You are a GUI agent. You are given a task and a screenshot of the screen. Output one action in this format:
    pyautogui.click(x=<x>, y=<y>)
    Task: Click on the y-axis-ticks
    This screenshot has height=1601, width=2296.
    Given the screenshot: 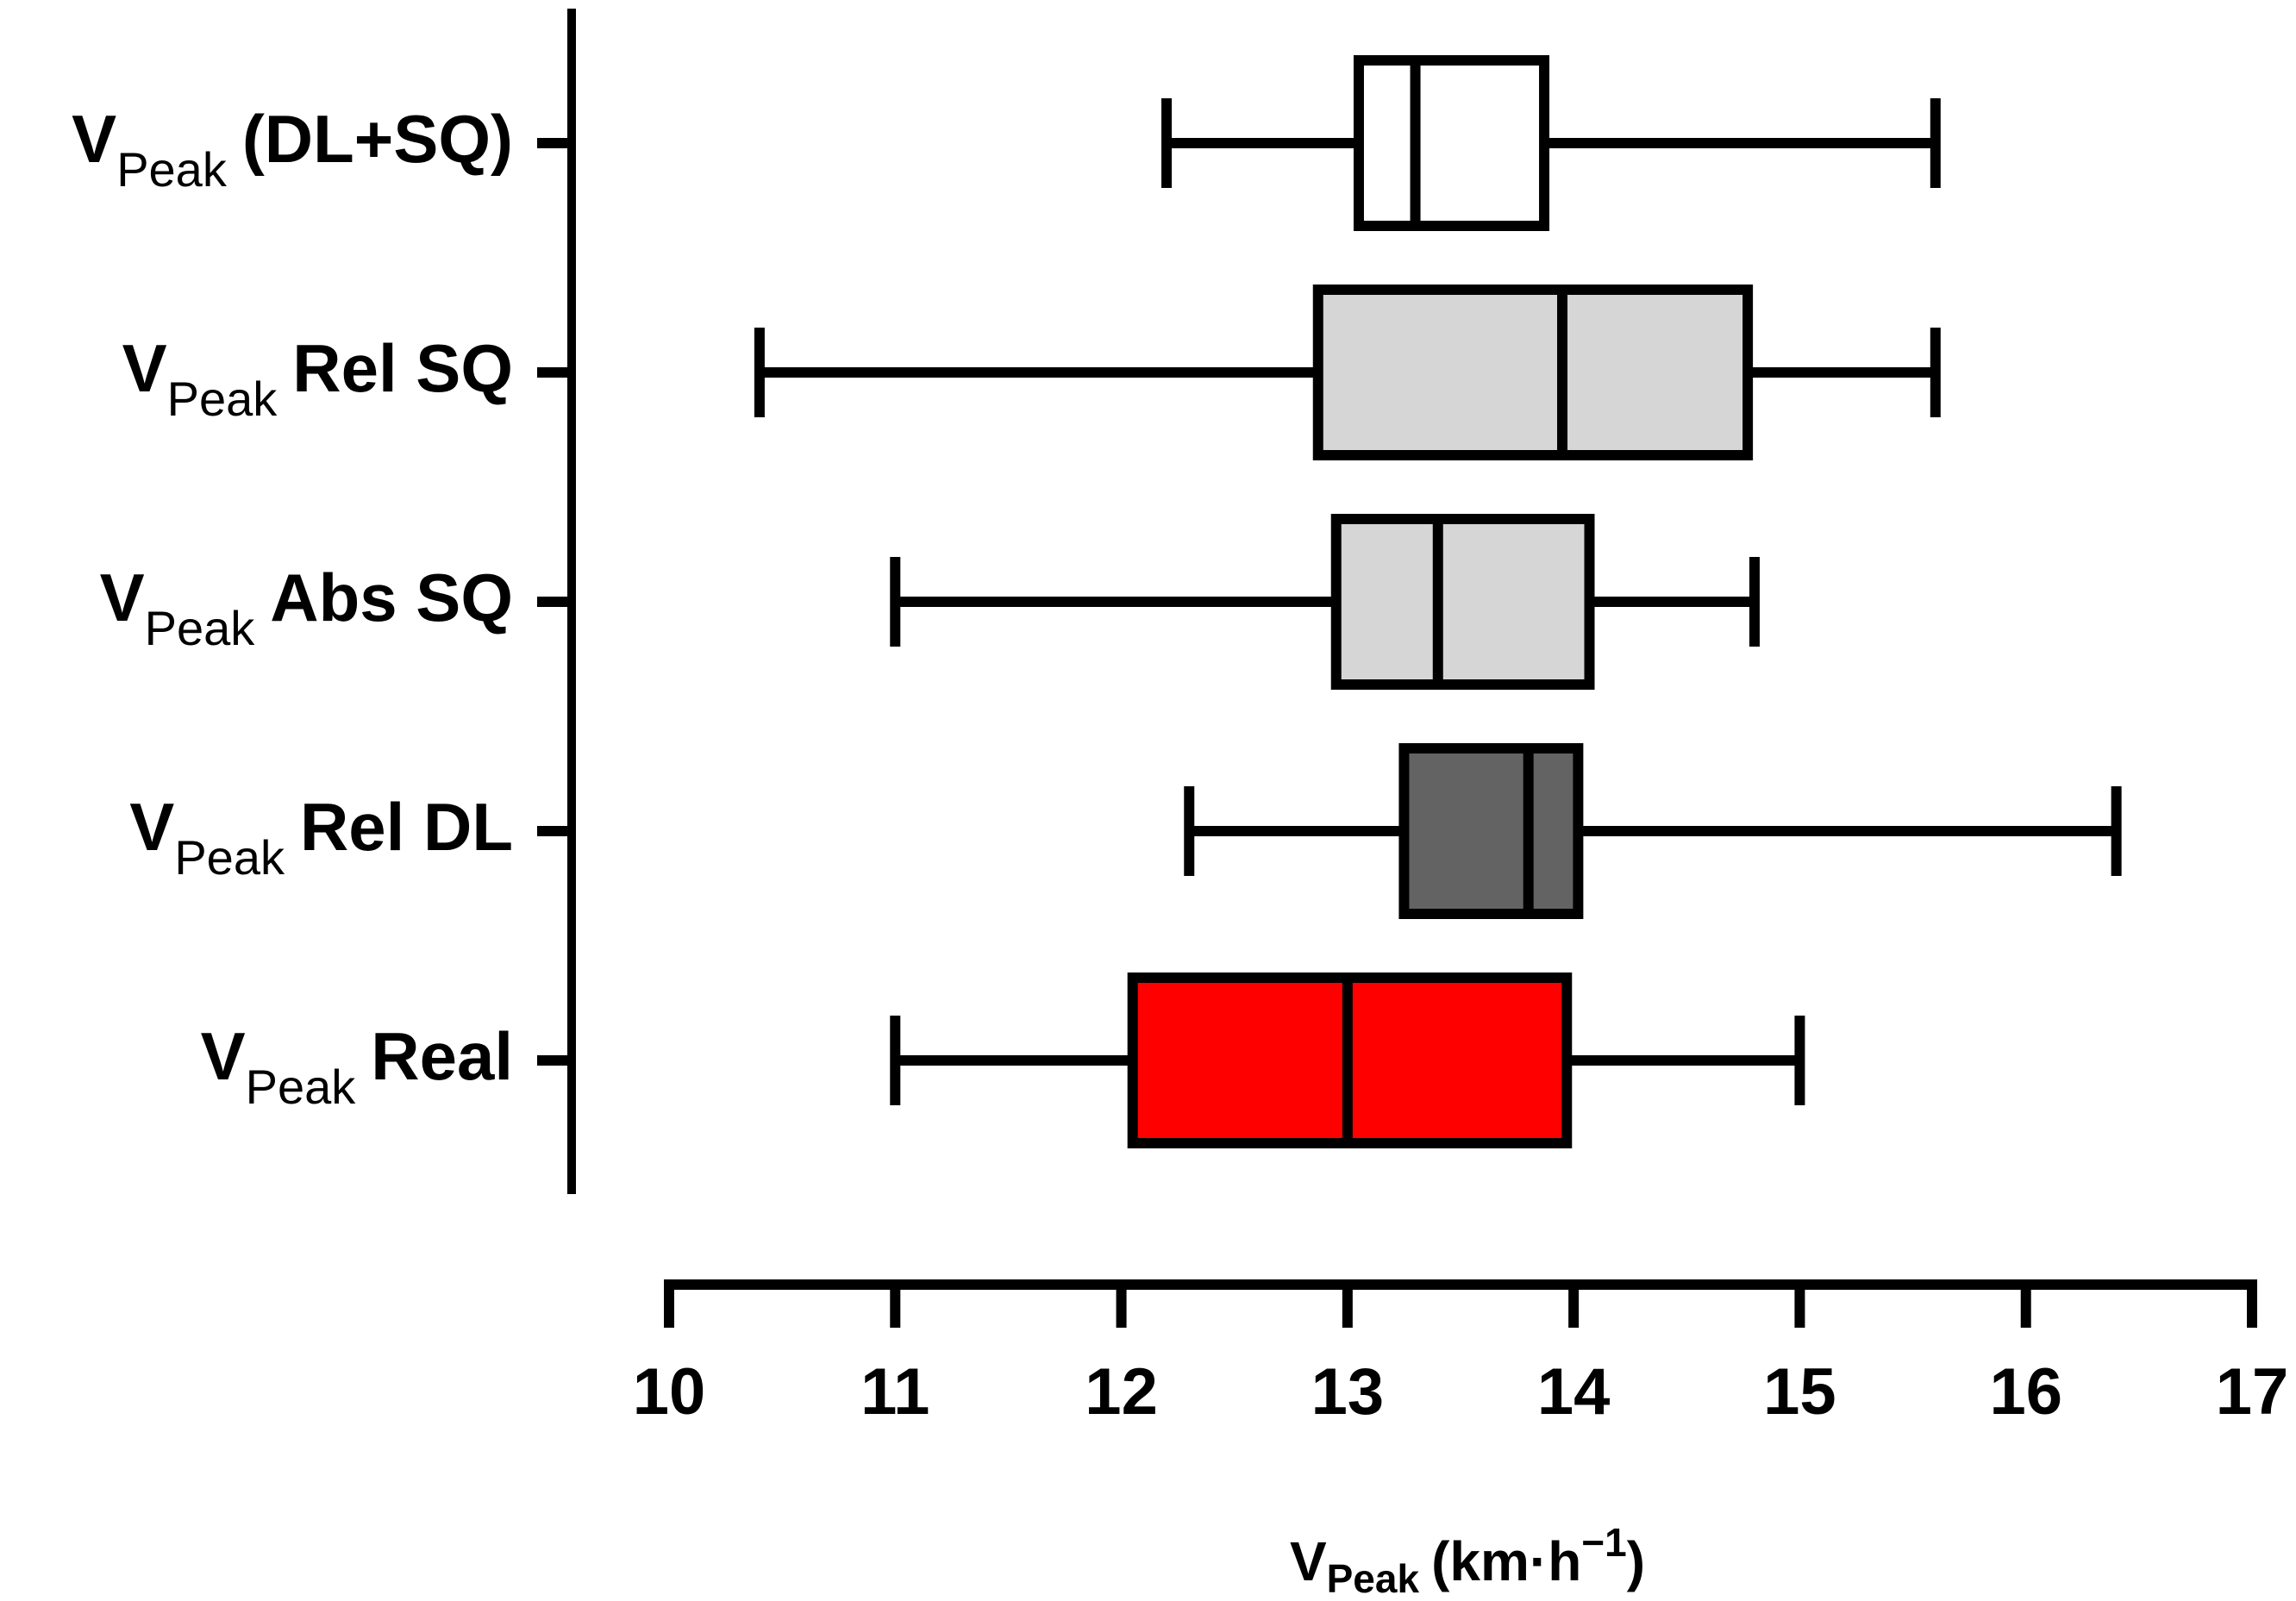 What is the action you would take?
    pyautogui.click(x=554, y=602)
    